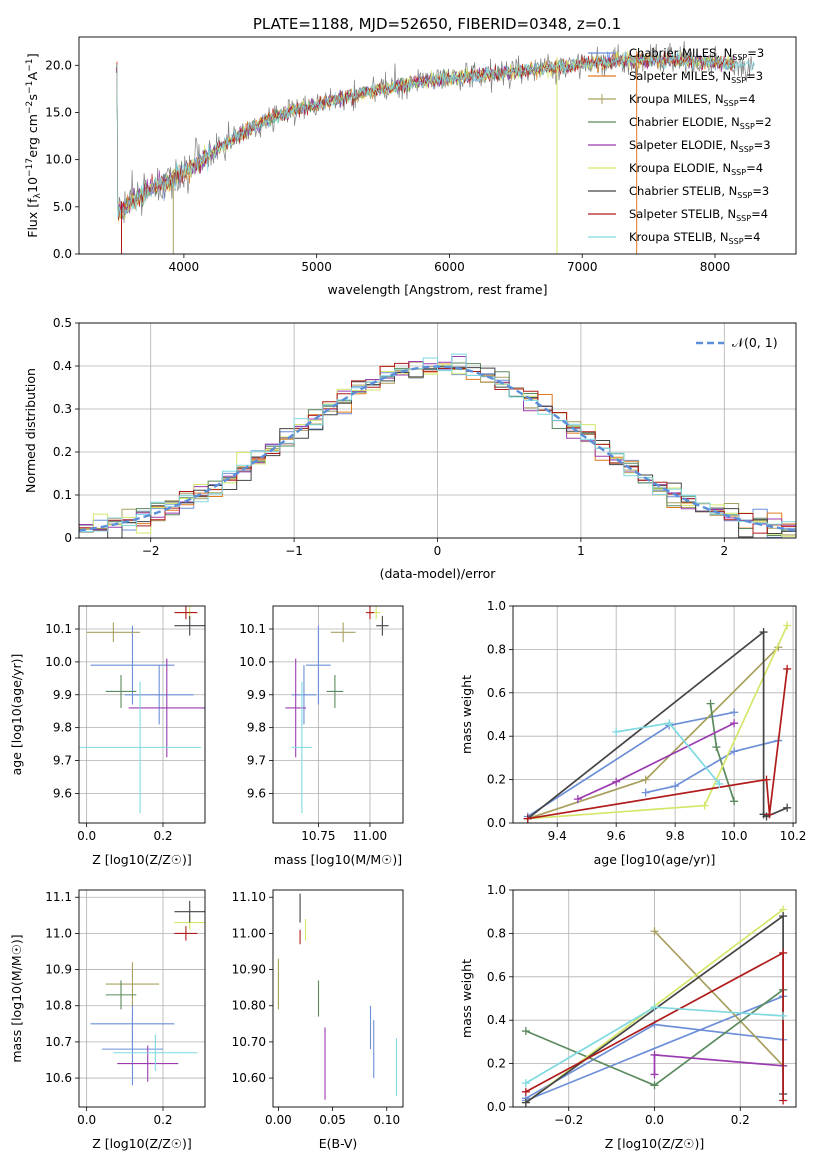  I want to click on x-axis-label: age [log10(age/yr)], so click(655, 859).